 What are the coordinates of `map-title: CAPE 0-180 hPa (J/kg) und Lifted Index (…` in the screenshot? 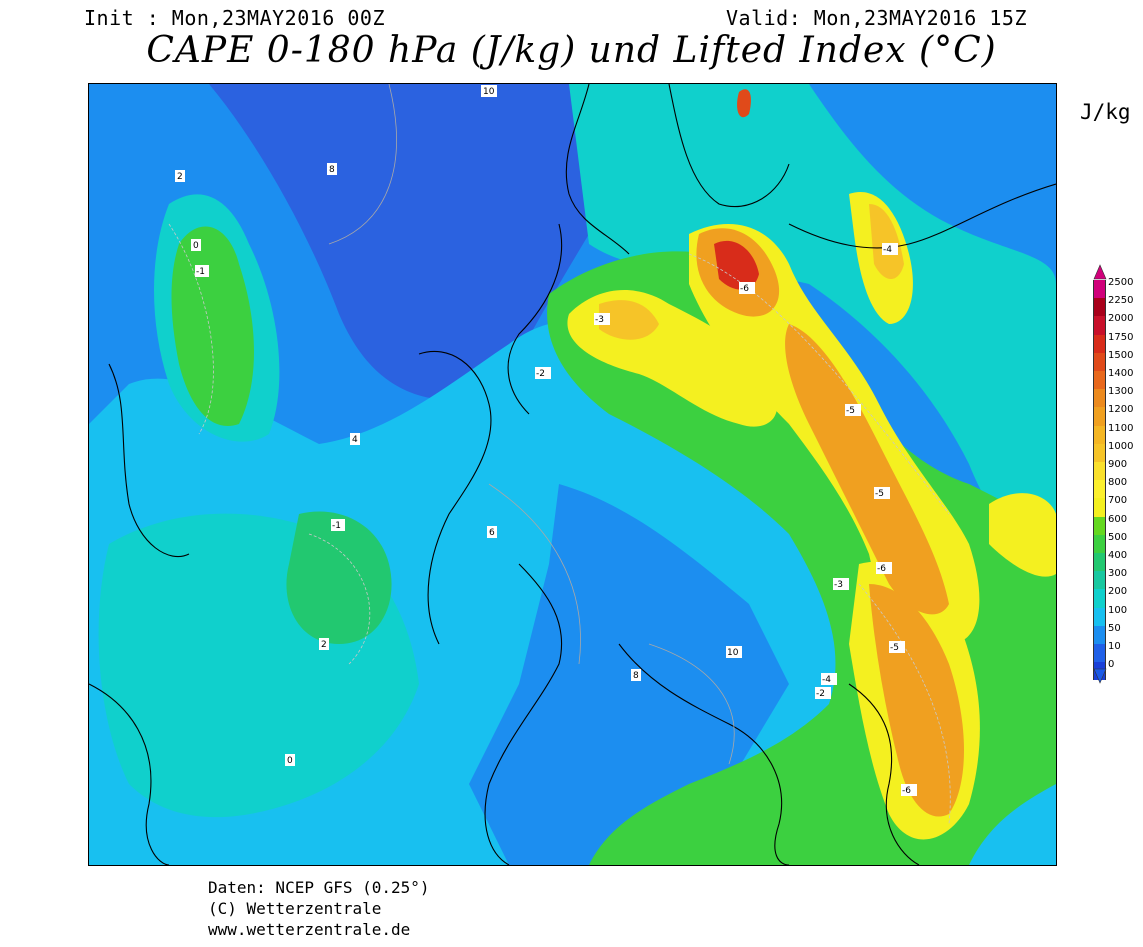 It's located at (571, 50).